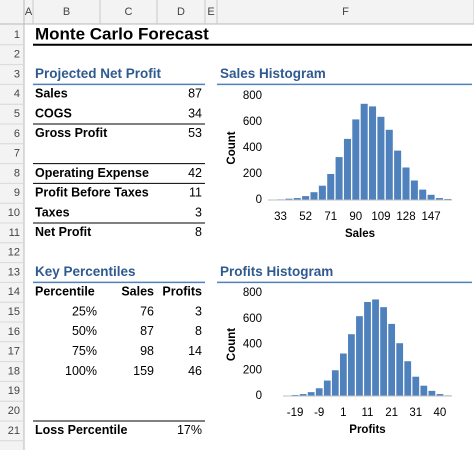 The height and width of the screenshot is (450, 474). What do you see at coordinates (440, 413) in the screenshot?
I see `x-tick-label: 40` at bounding box center [440, 413].